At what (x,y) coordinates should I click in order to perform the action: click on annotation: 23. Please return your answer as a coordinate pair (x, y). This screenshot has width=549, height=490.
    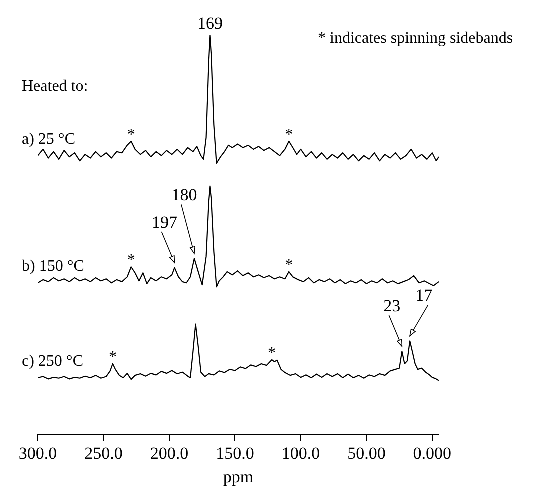
    Looking at the image, I should click on (392, 306).